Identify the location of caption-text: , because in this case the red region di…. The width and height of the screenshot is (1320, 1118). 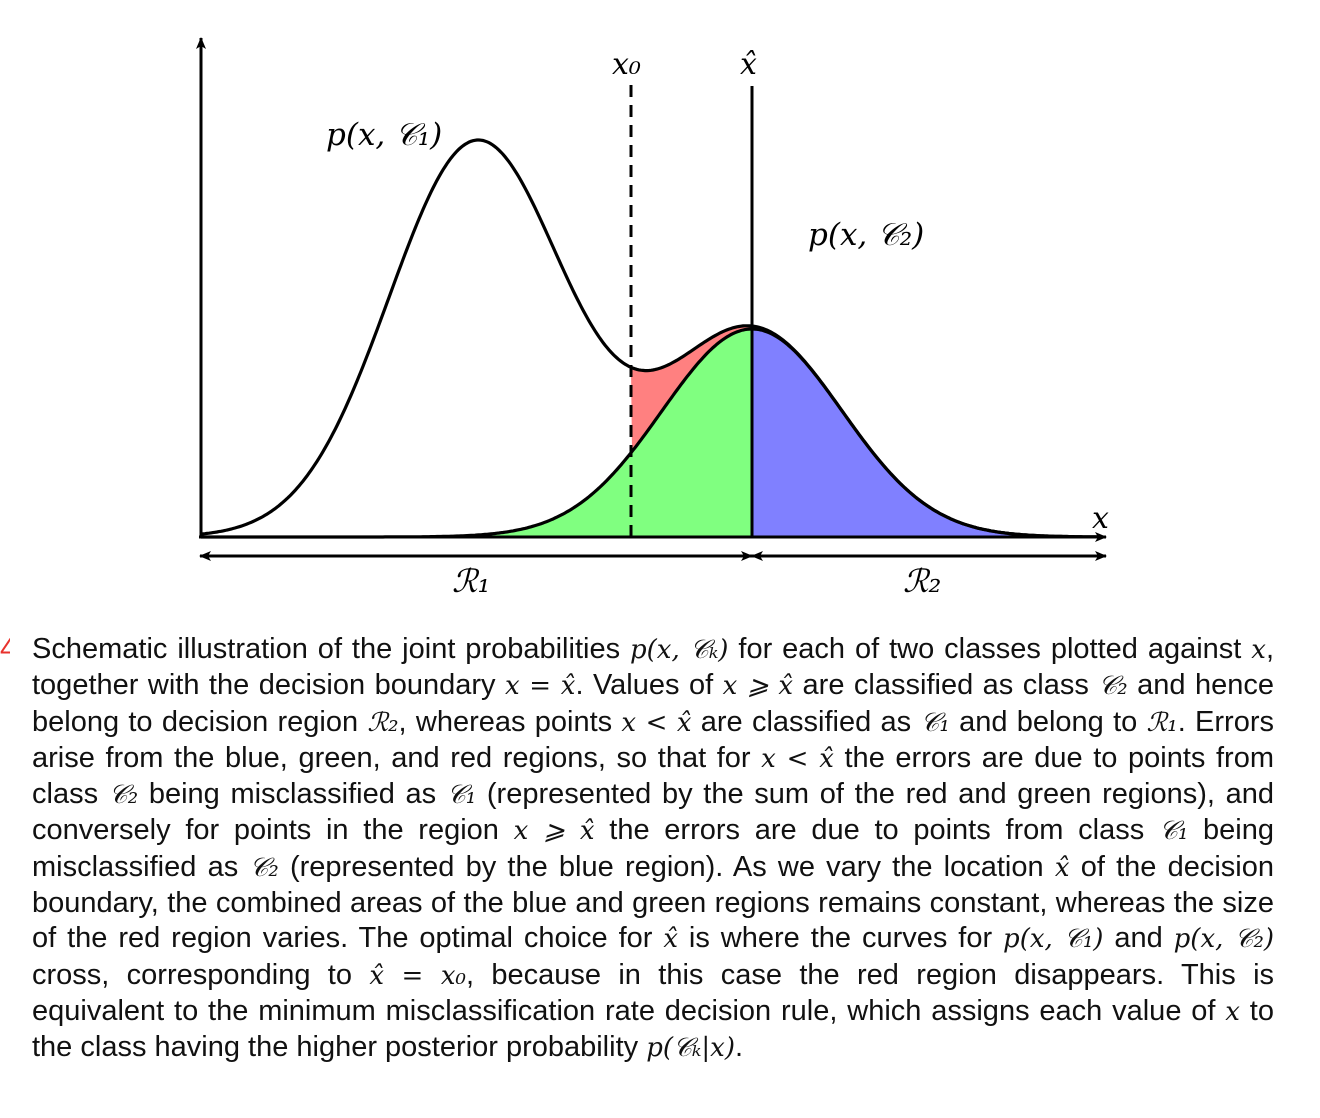
(653, 992).